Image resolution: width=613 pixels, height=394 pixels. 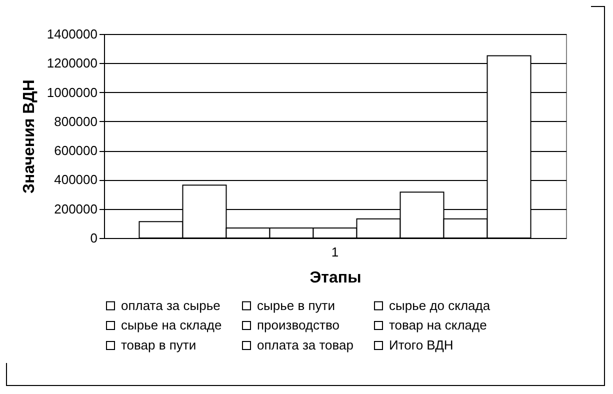 What do you see at coordinates (438, 325) in the screenshot?
I see `legend-label: товар на складе` at bounding box center [438, 325].